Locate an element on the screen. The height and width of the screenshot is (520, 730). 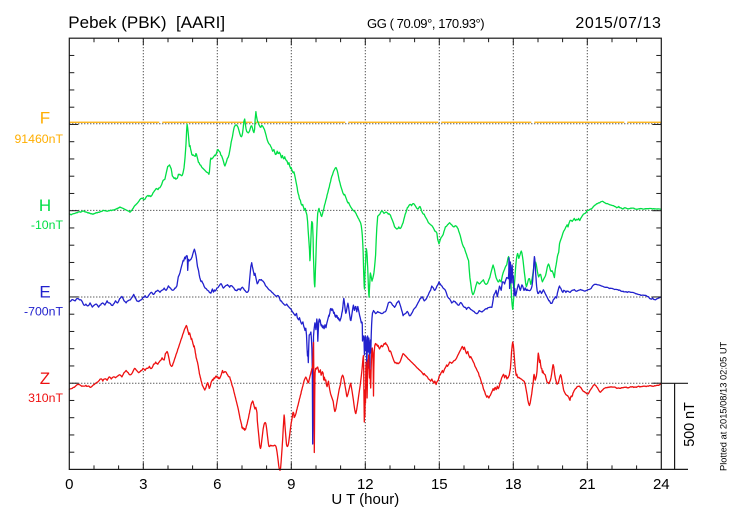
svg-text: -700nT is located at coordinates (43, 311).